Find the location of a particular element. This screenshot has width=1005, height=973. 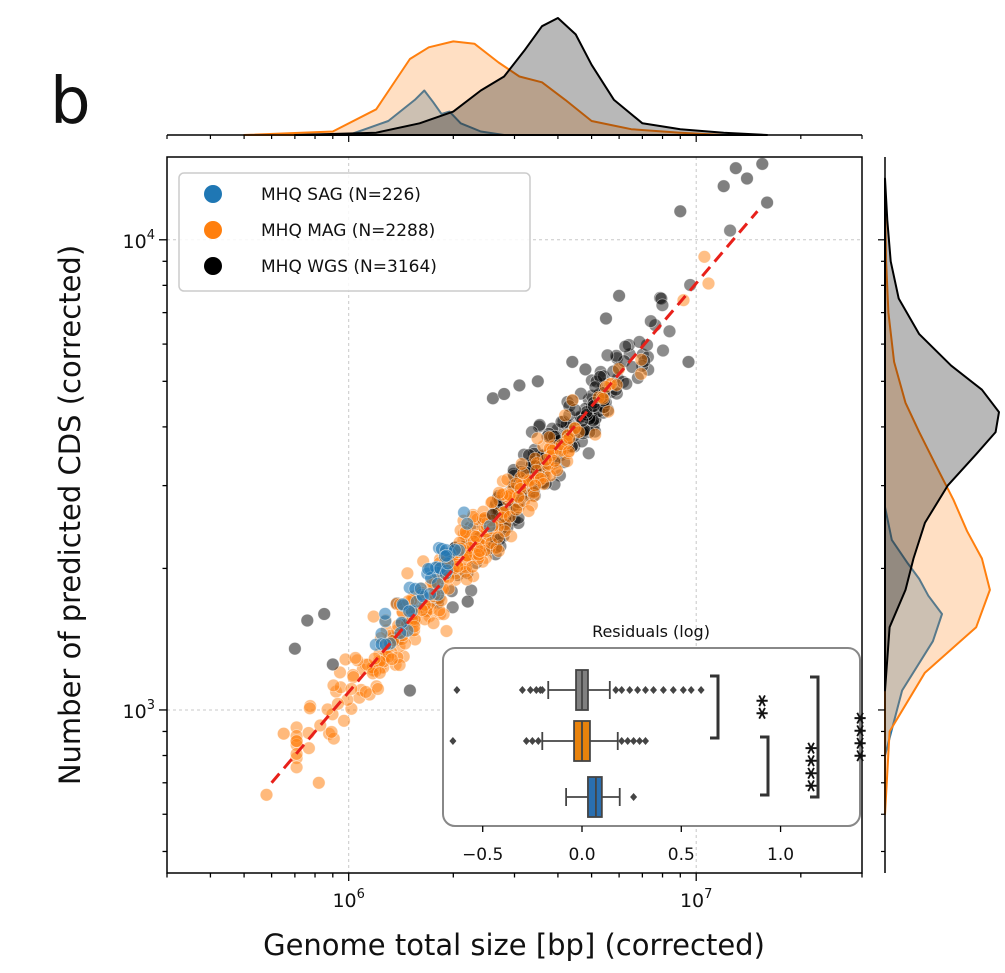

x-tick-label-1: 107 is located at coordinates (696, 899).